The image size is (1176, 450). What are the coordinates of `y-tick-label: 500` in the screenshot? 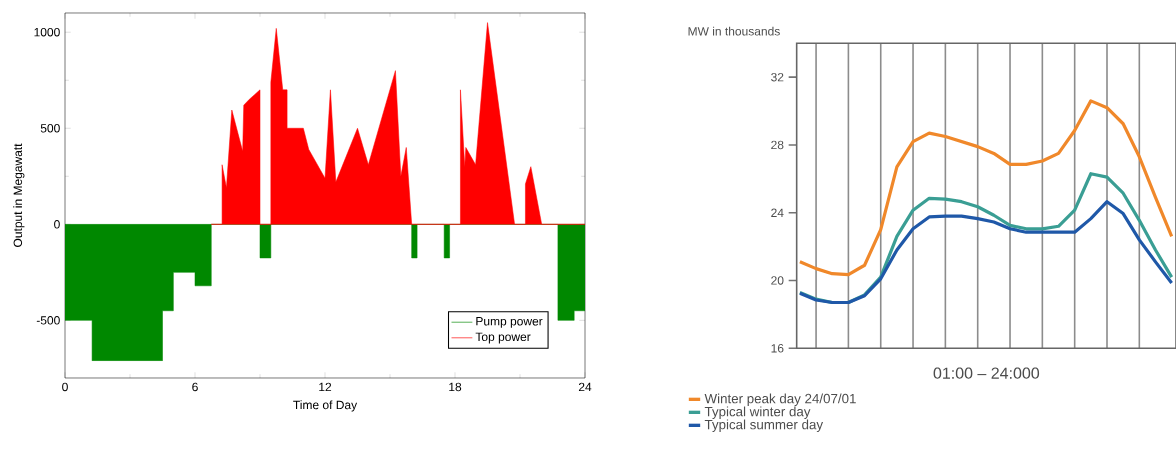 It's located at (50, 128).